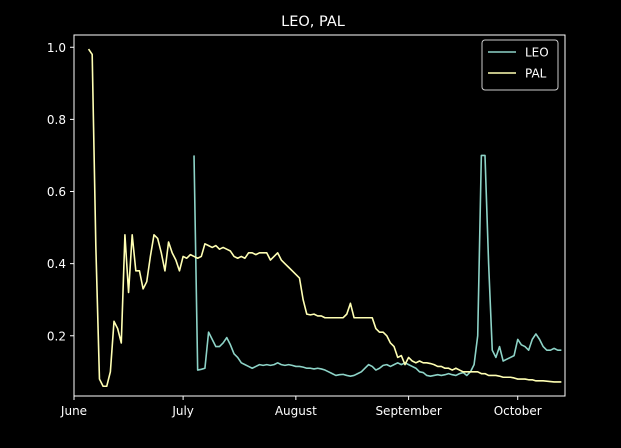 The width and height of the screenshot is (621, 448). Describe the element at coordinates (518, 411) in the screenshot. I see `x-tick-label: October` at that location.